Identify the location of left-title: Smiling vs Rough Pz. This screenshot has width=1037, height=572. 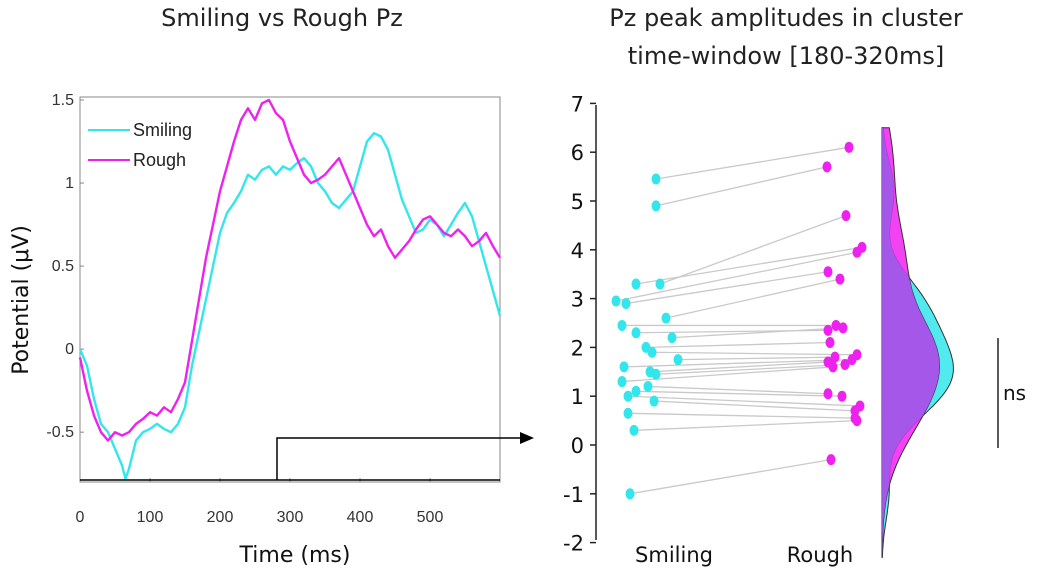
(282, 18).